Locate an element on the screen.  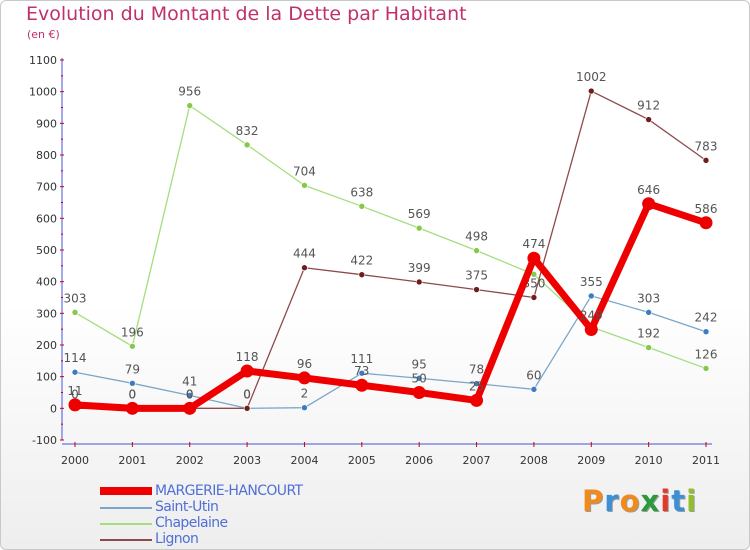
logo-letter: t is located at coordinates (679, 501).